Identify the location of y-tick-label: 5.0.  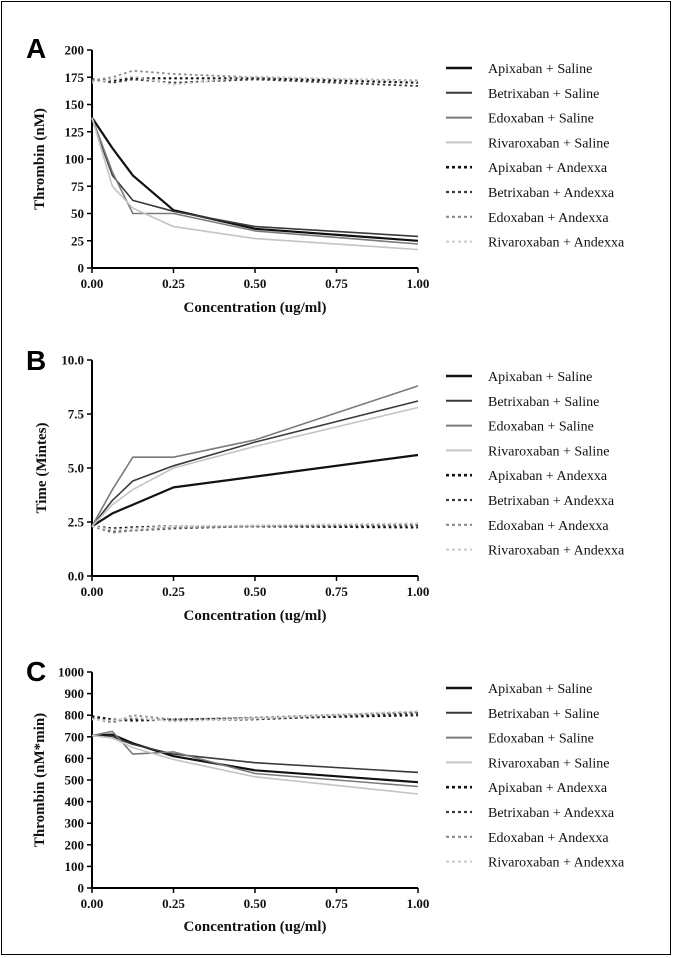
(76, 468).